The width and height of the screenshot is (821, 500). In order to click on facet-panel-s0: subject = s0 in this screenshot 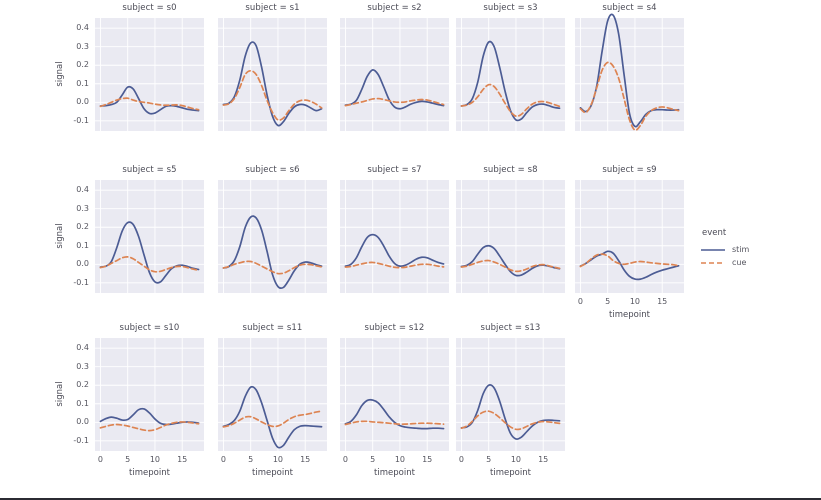, I will do `click(149, 67)`.